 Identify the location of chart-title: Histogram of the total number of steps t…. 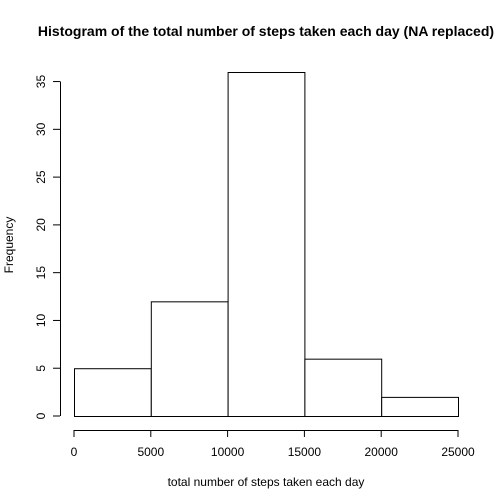
(266, 31).